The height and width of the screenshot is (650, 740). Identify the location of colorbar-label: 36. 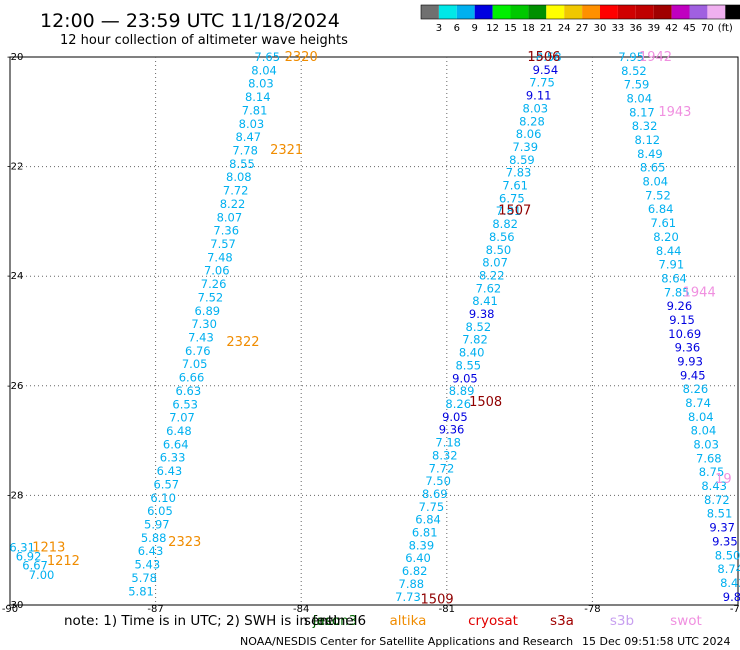
(635, 28).